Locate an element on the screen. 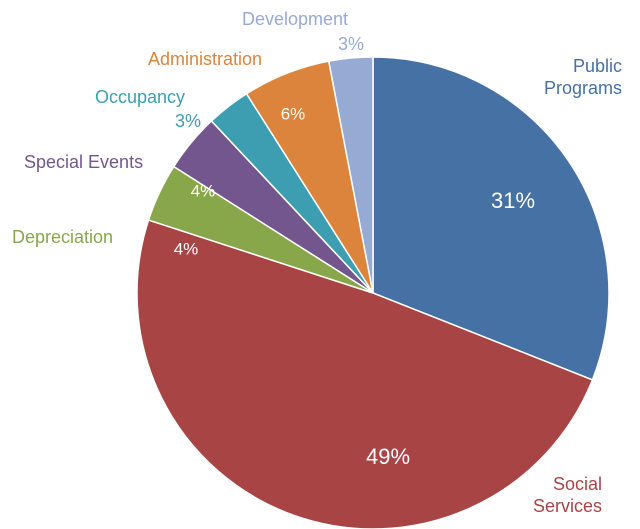 This screenshot has height=529, width=640. slice-name-label: Depreciation is located at coordinates (63, 237).